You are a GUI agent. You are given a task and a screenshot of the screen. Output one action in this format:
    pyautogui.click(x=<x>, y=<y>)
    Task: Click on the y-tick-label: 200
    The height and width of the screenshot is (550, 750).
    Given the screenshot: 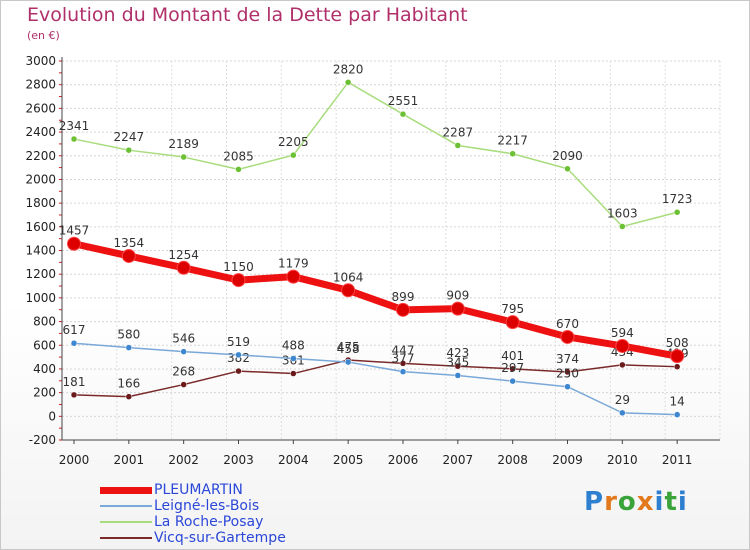 What is the action you would take?
    pyautogui.click(x=44, y=393)
    